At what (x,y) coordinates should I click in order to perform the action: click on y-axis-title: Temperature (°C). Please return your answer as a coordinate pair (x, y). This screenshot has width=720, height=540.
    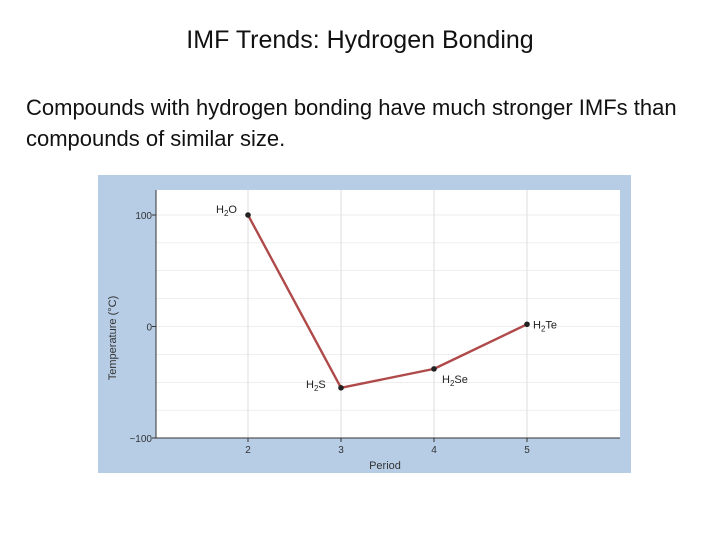
    Looking at the image, I should click on (113, 338).